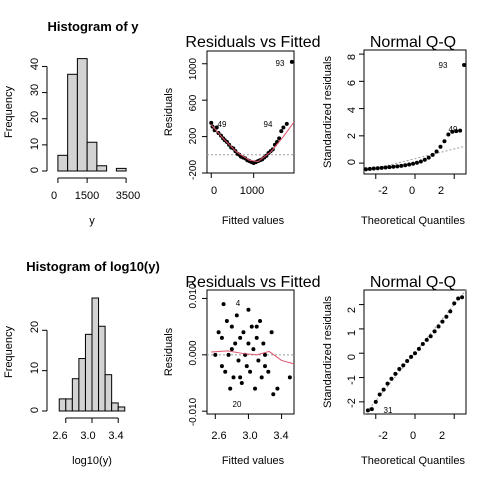  I want to click on point-label: 20, so click(237, 404).